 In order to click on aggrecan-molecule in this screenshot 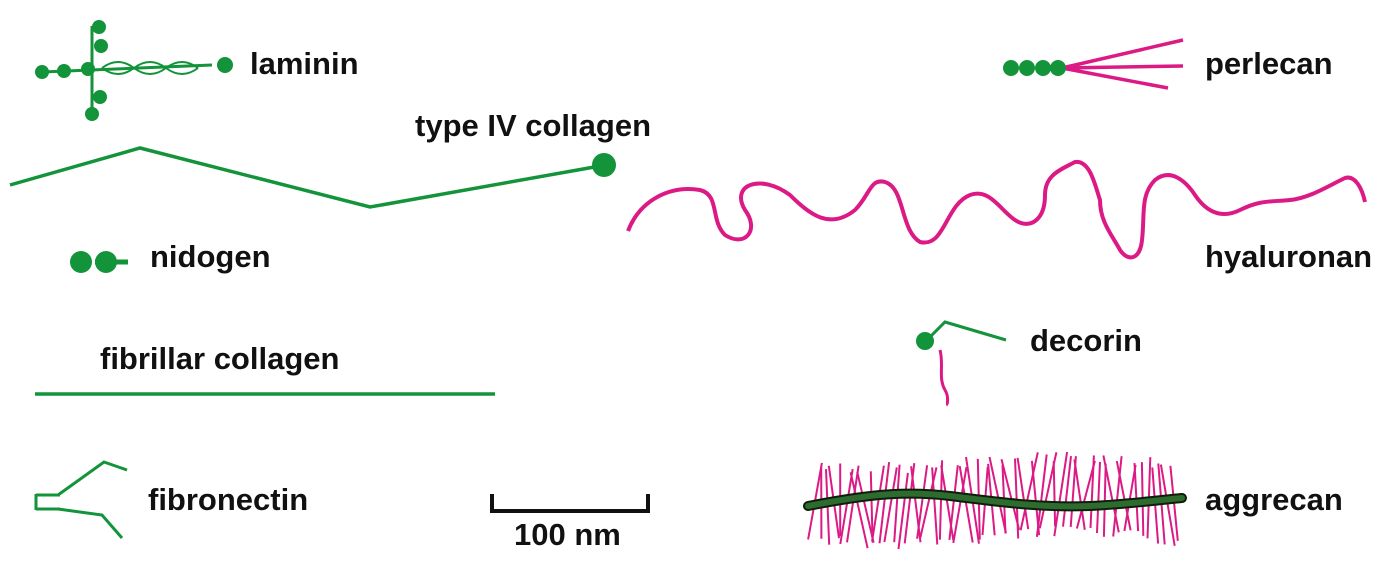, I will do `click(995, 500)`.